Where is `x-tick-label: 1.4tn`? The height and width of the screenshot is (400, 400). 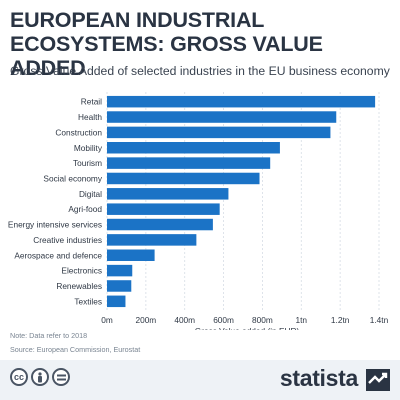
x-tick-label: 1.4tn is located at coordinates (379, 320).